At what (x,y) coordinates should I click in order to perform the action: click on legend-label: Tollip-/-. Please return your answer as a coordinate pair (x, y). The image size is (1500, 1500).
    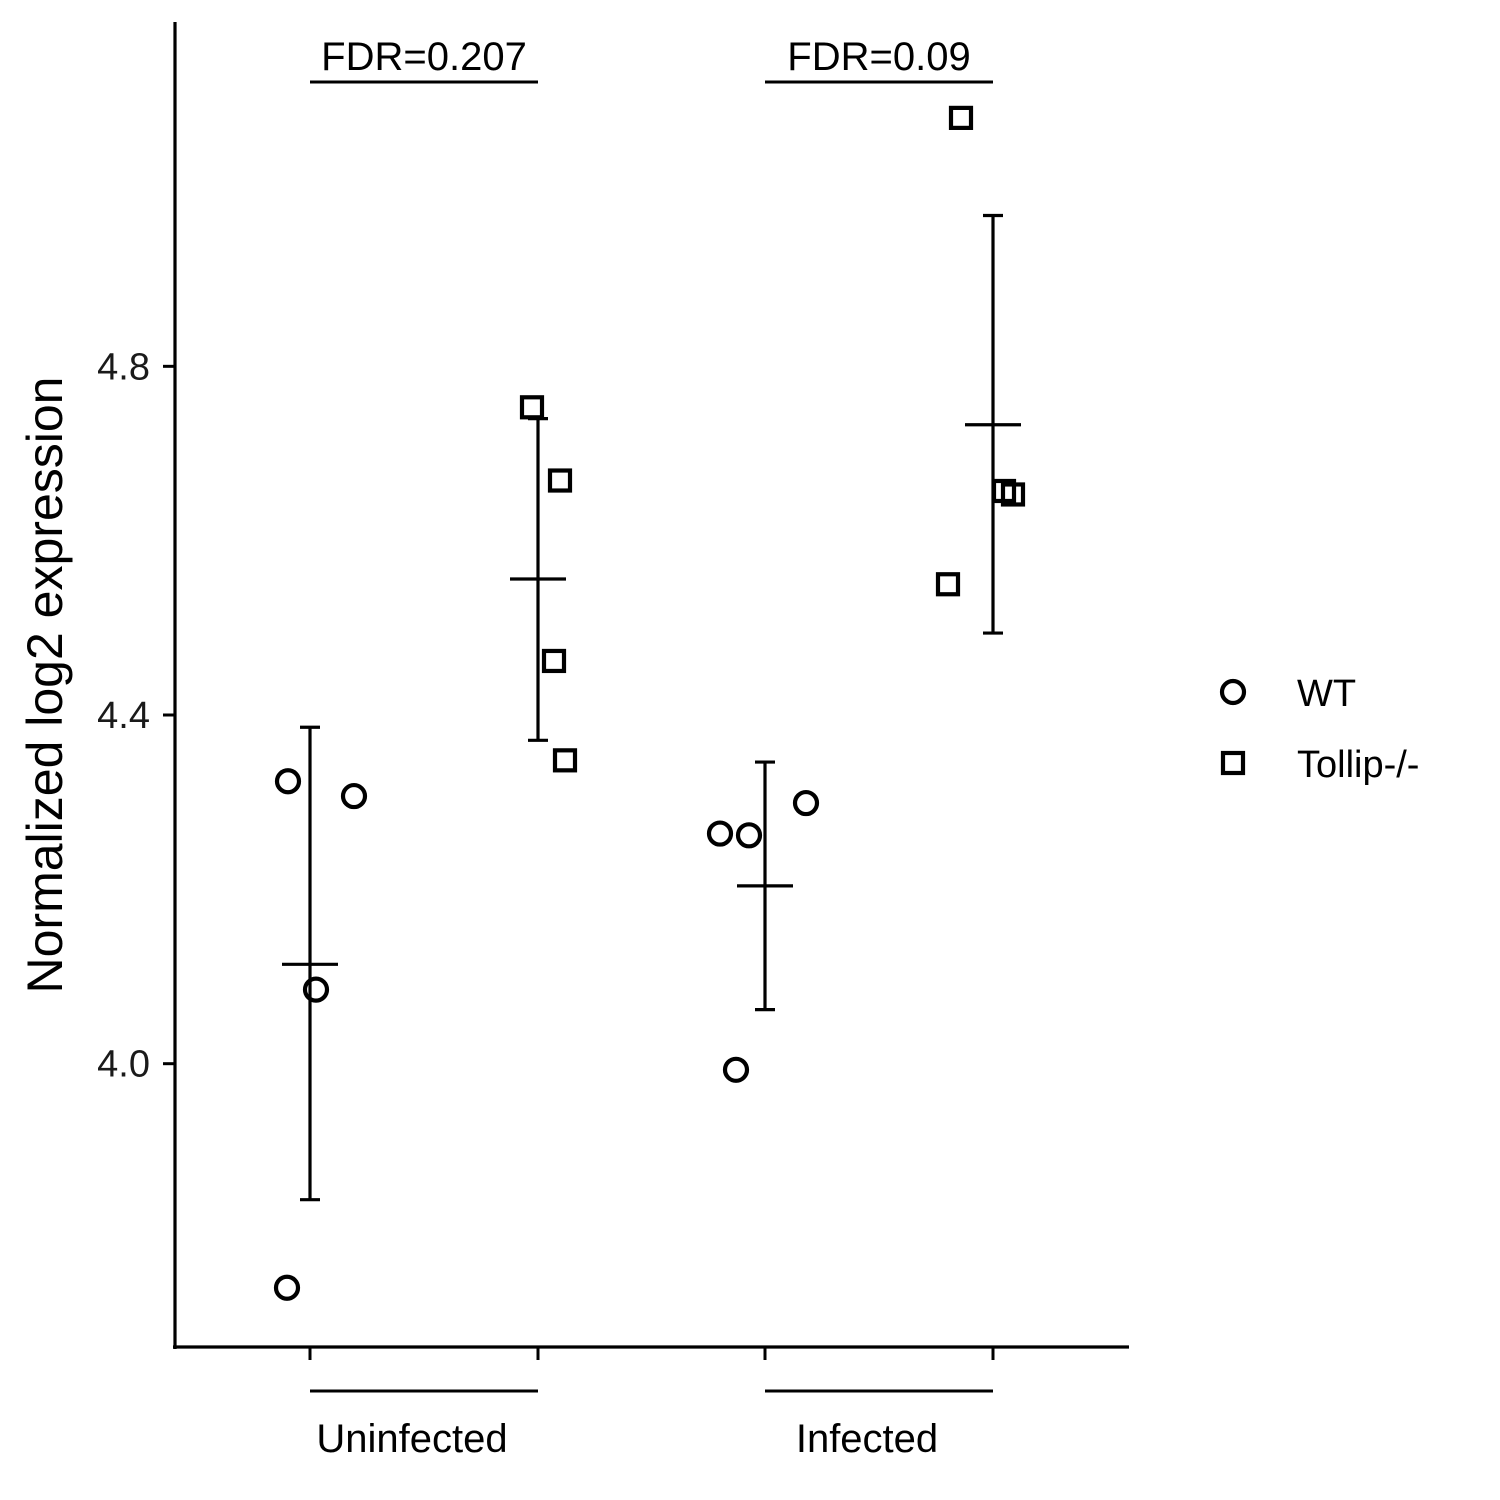
    Looking at the image, I should click on (1358, 765).